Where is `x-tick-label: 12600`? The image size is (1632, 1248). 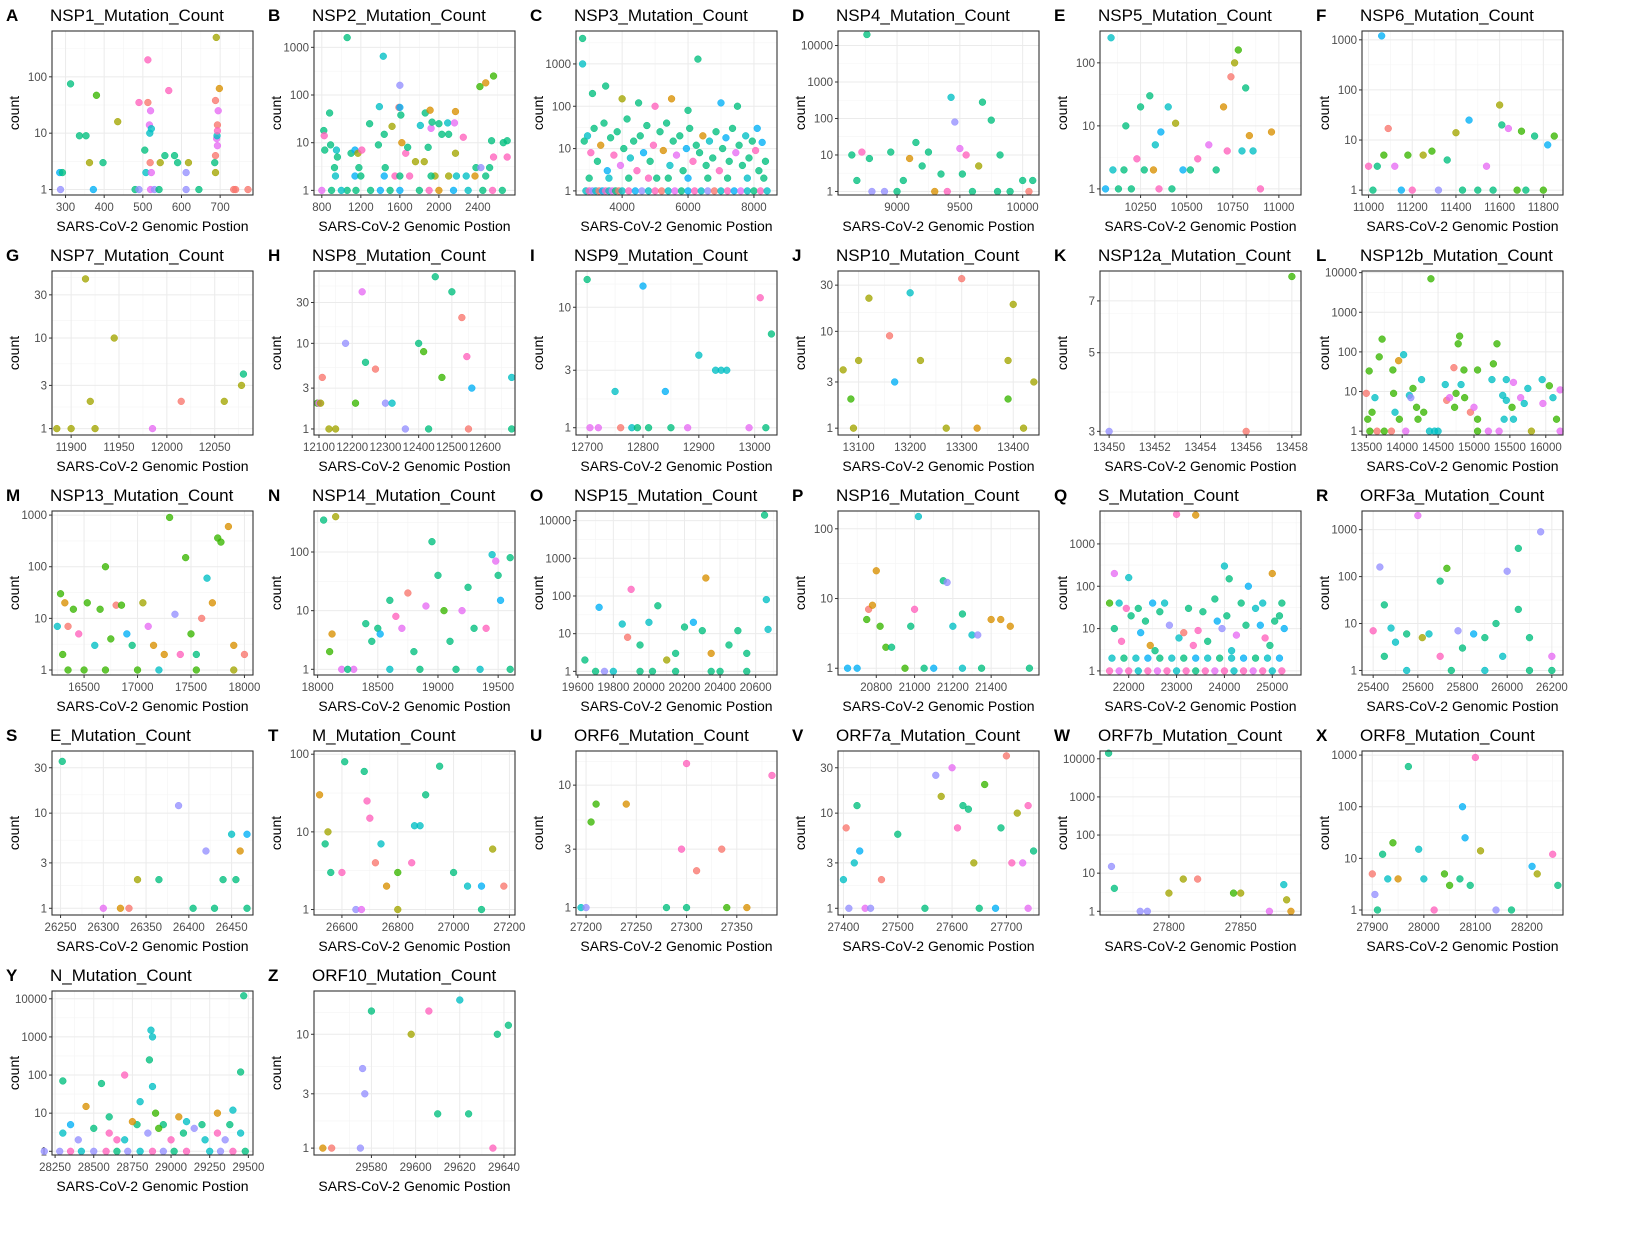 x-tick-label: 12600 is located at coordinates (485, 448).